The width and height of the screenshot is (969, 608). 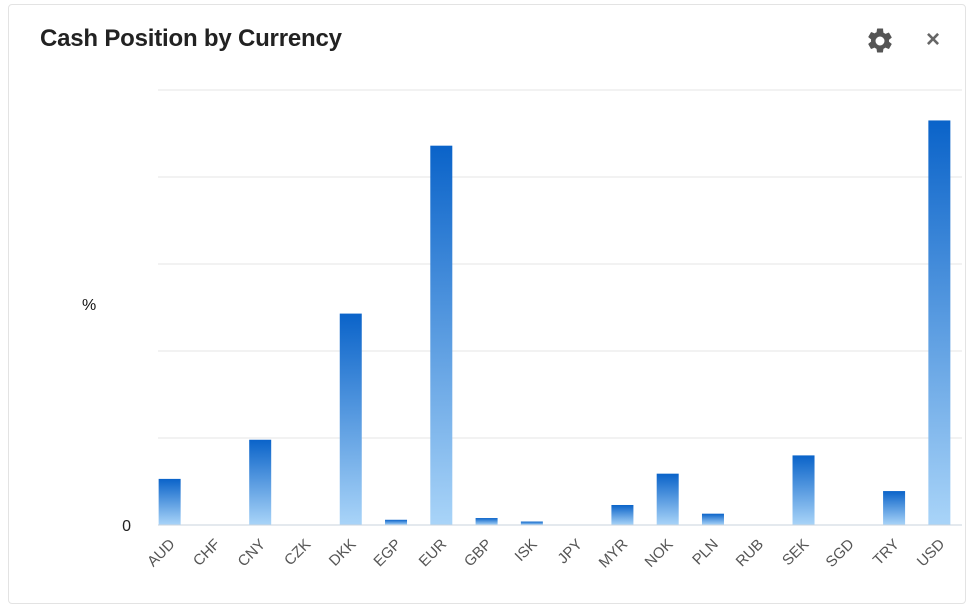 What do you see at coordinates (169, 501) in the screenshot?
I see `bar-aud` at bounding box center [169, 501].